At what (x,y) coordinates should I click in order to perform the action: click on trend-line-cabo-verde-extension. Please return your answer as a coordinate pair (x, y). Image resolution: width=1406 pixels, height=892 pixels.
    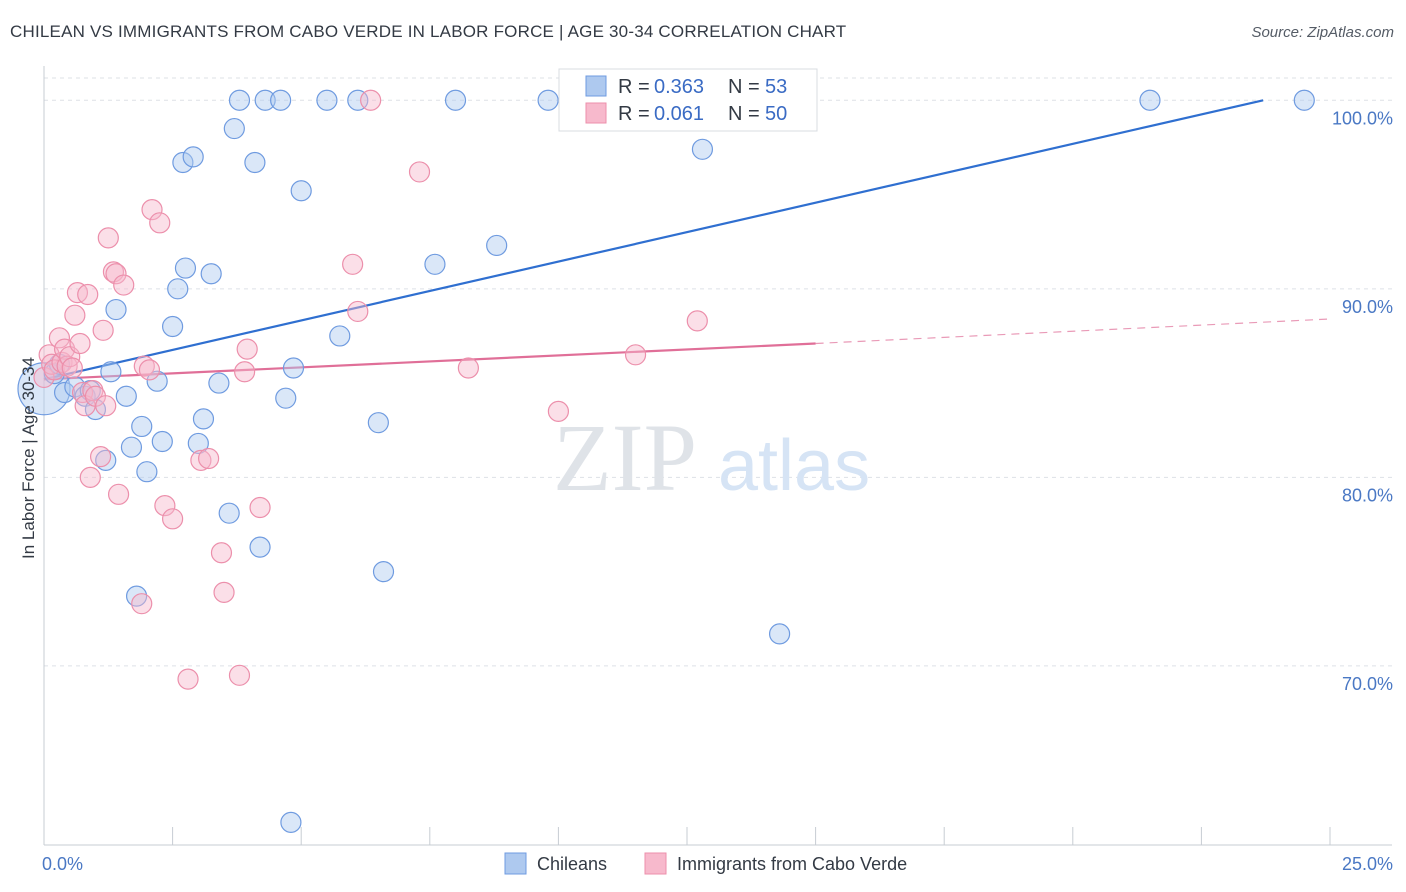
    Looking at the image, I should click on (1073, 331).